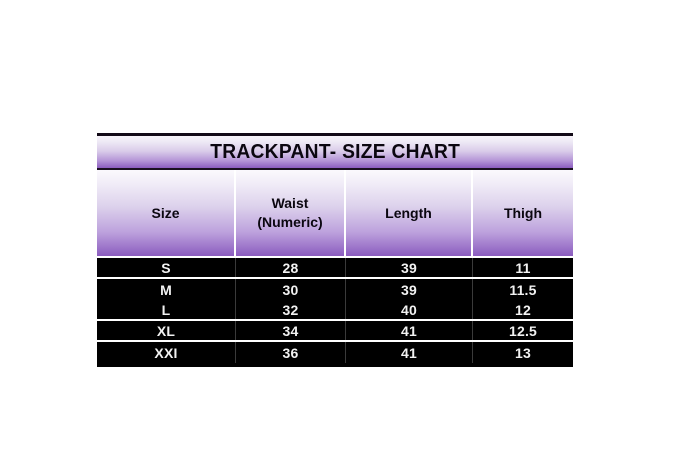 This screenshot has height=462, width=694. What do you see at coordinates (166, 309) in the screenshot?
I see `cell-size: L` at bounding box center [166, 309].